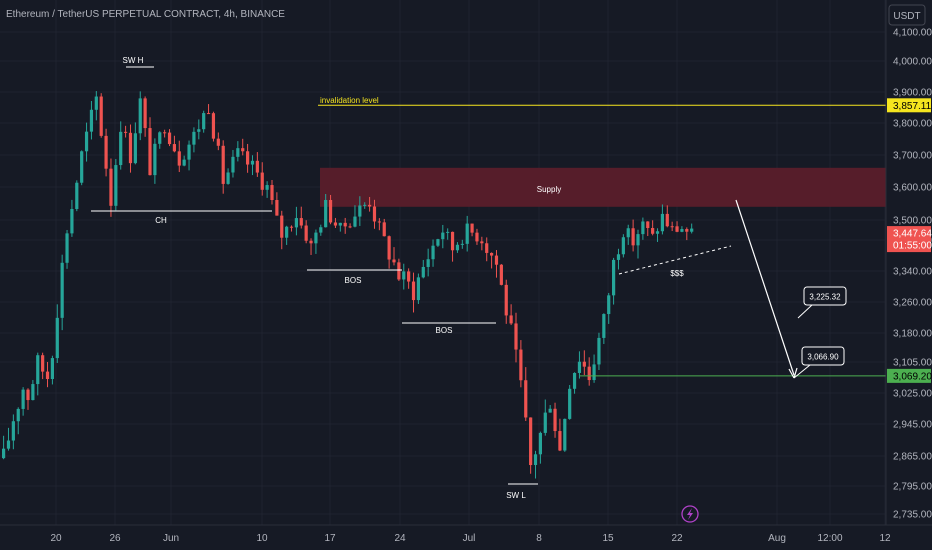 The width and height of the screenshot is (932, 550). I want to click on annotation-label: BOS, so click(444, 330).